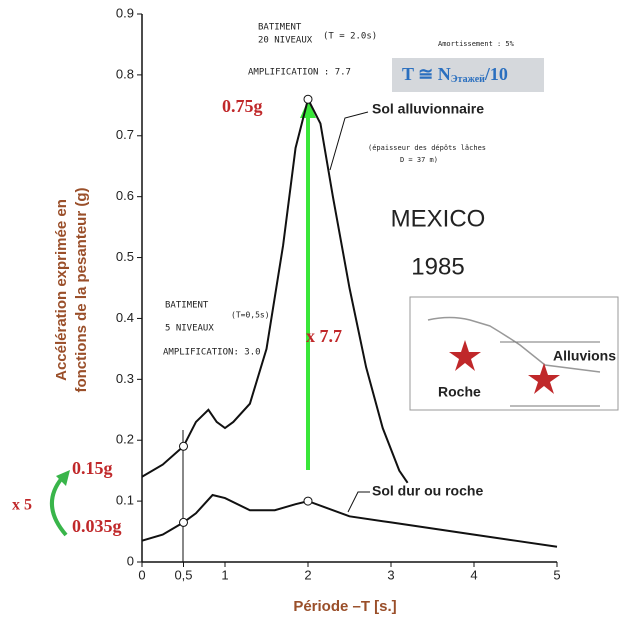 Image resolution: width=621 pixels, height=621 pixels. What do you see at coordinates (125, 500) in the screenshot?
I see `y-tick-label: 0.1` at bounding box center [125, 500].